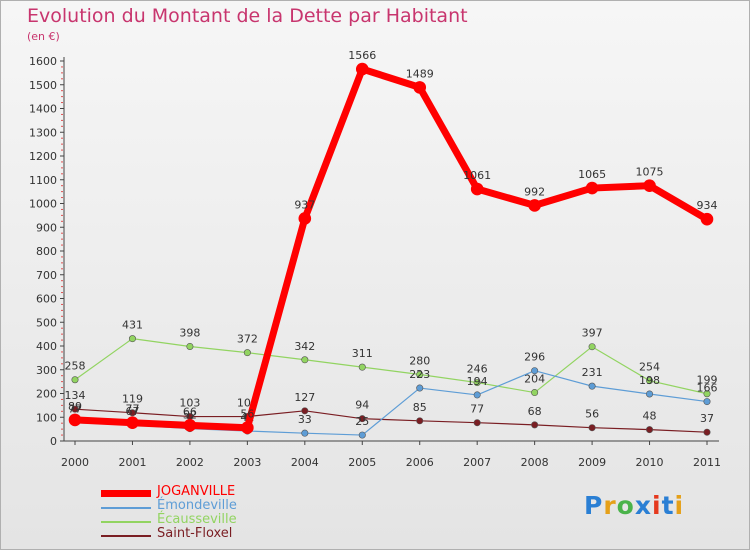 This screenshot has width=750, height=550. What do you see at coordinates (420, 462) in the screenshot?
I see `x-tick-label: 2006` at bounding box center [420, 462].